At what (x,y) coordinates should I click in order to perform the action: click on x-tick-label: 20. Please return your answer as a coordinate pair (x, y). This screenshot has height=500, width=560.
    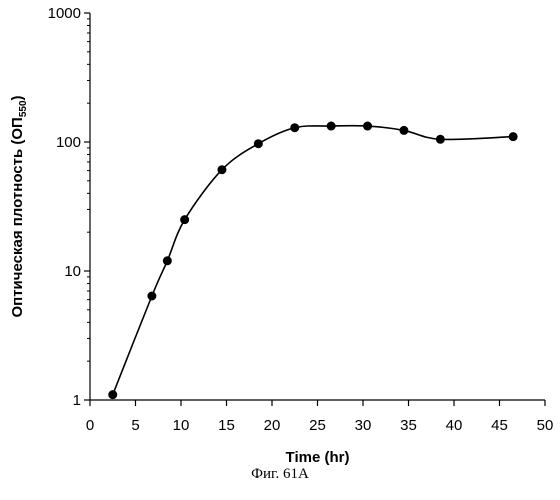
    Looking at the image, I should click on (272, 425).